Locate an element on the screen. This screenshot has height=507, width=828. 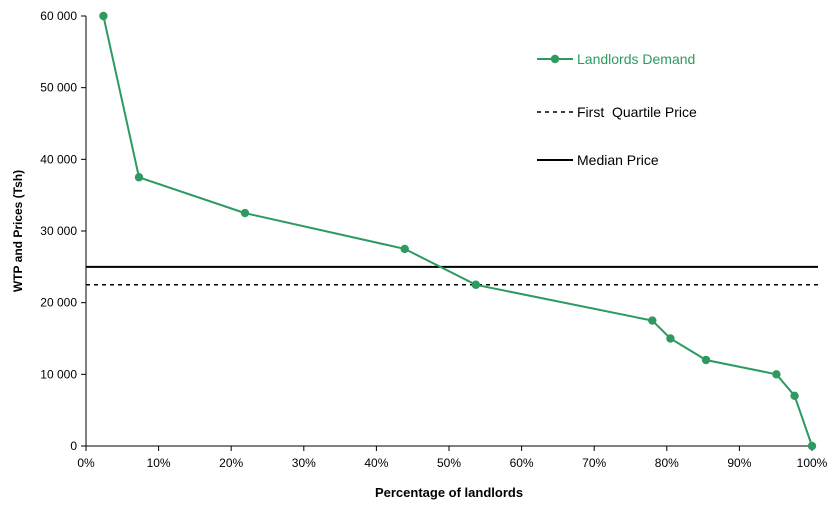
y-tick-label: 50 000 is located at coordinates (58, 88).